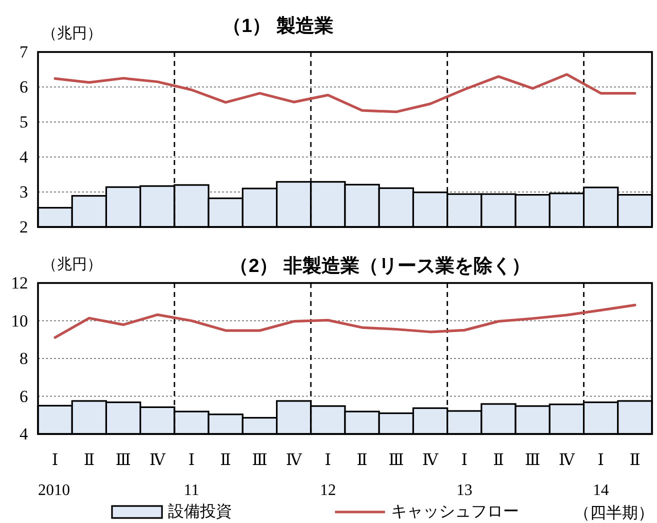 The image size is (657, 523). I want to click on text: 2010, so click(54, 490).